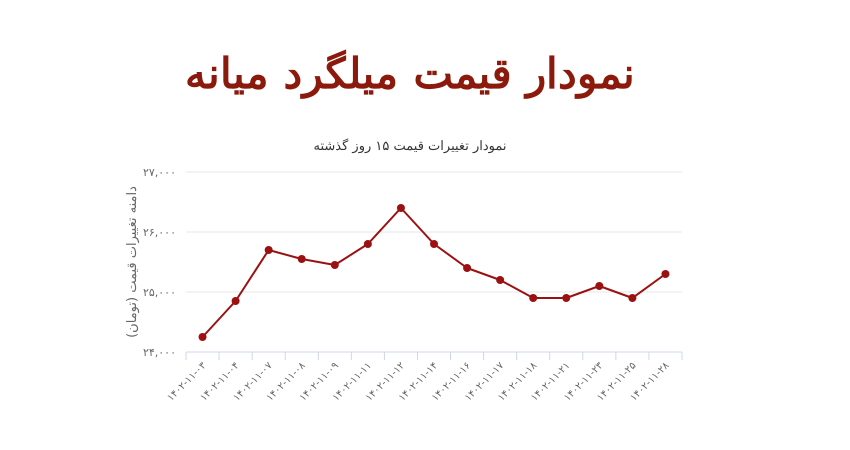 The image size is (850, 450). What do you see at coordinates (132, 262) in the screenshot?
I see `y-axis-title: دامنه تغییرات قیمت (تومان)` at bounding box center [132, 262].